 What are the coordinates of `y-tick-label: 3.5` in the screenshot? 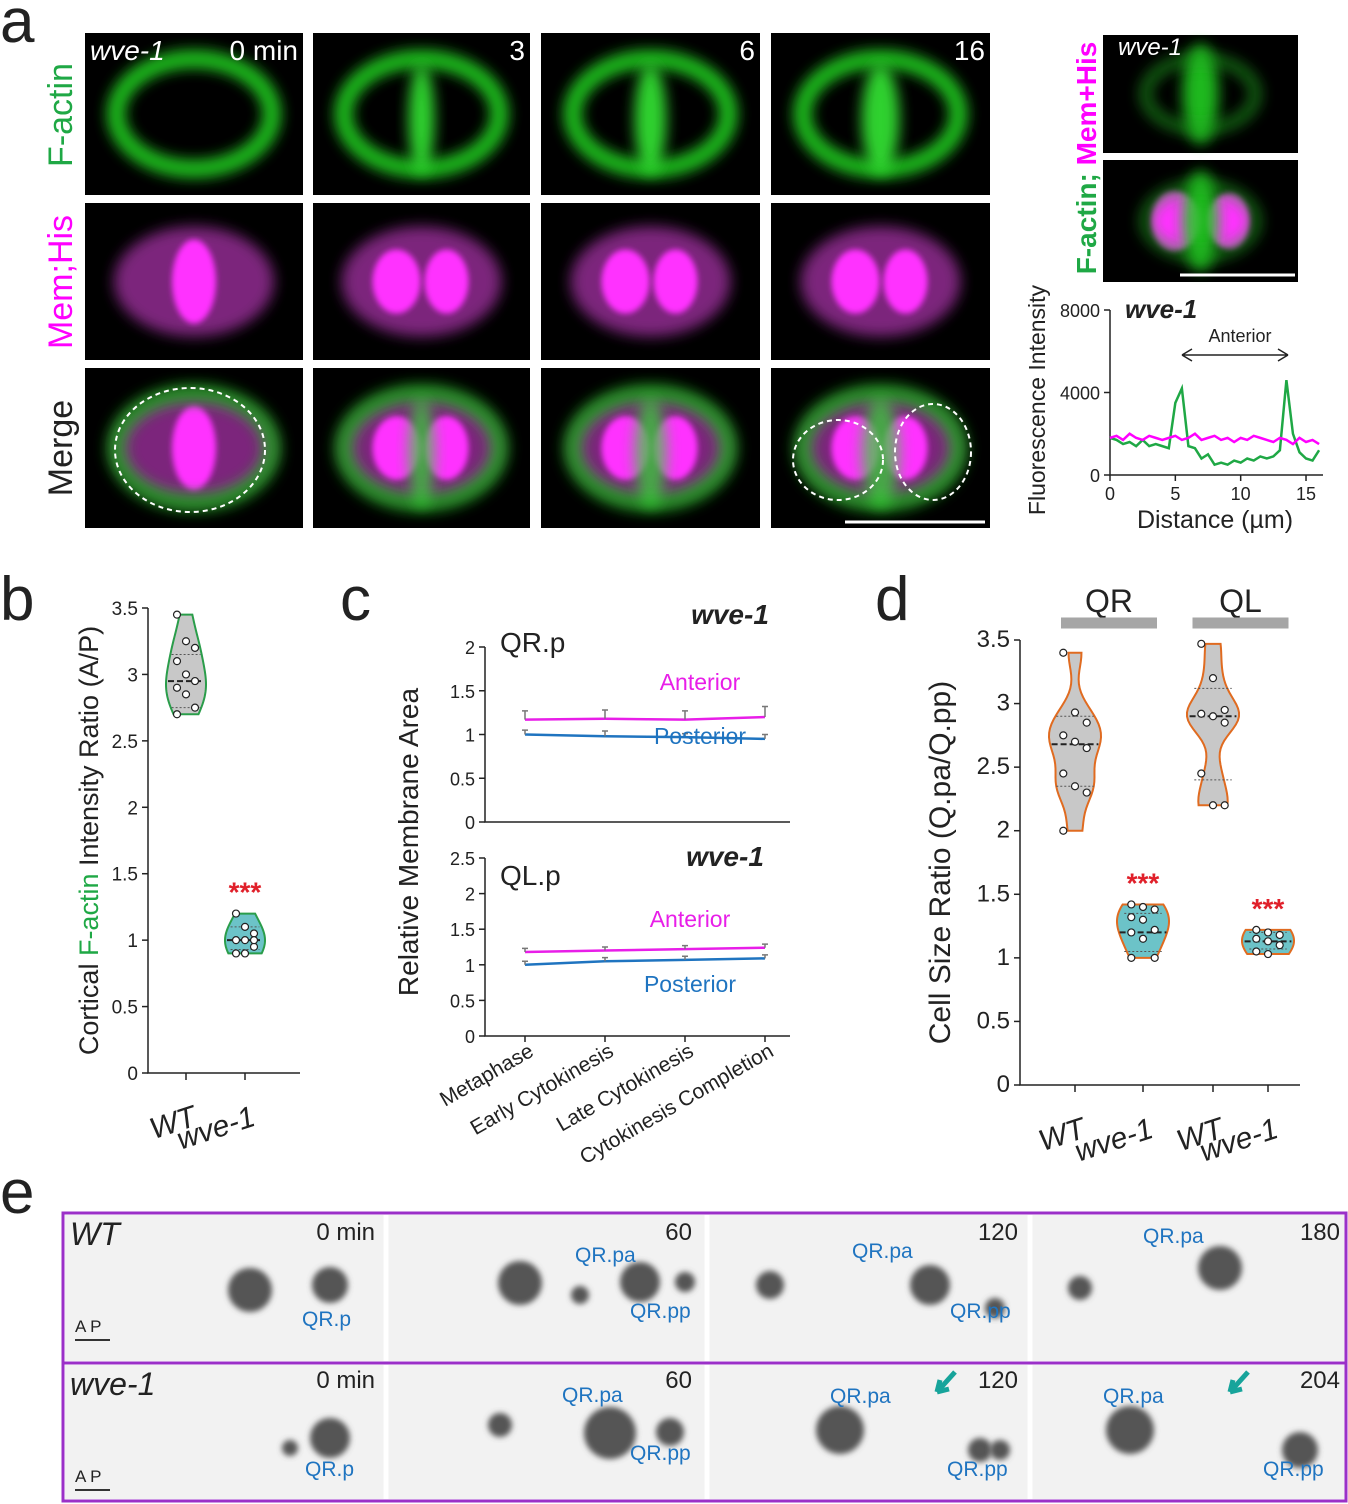 It's located at (993, 639).